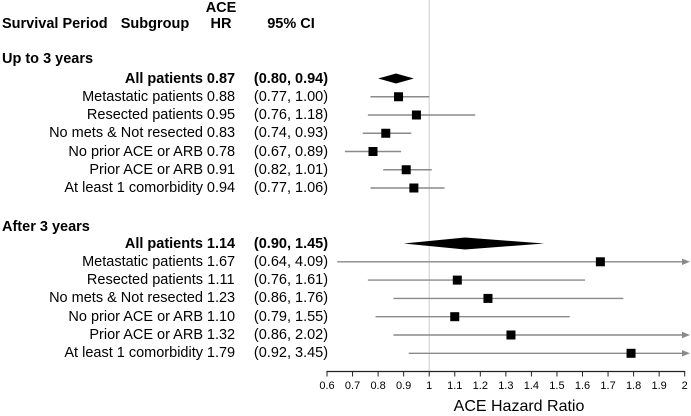 This screenshot has height=416, width=691. What do you see at coordinates (221, 353) in the screenshot?
I see `hr-value: 1.79` at bounding box center [221, 353].